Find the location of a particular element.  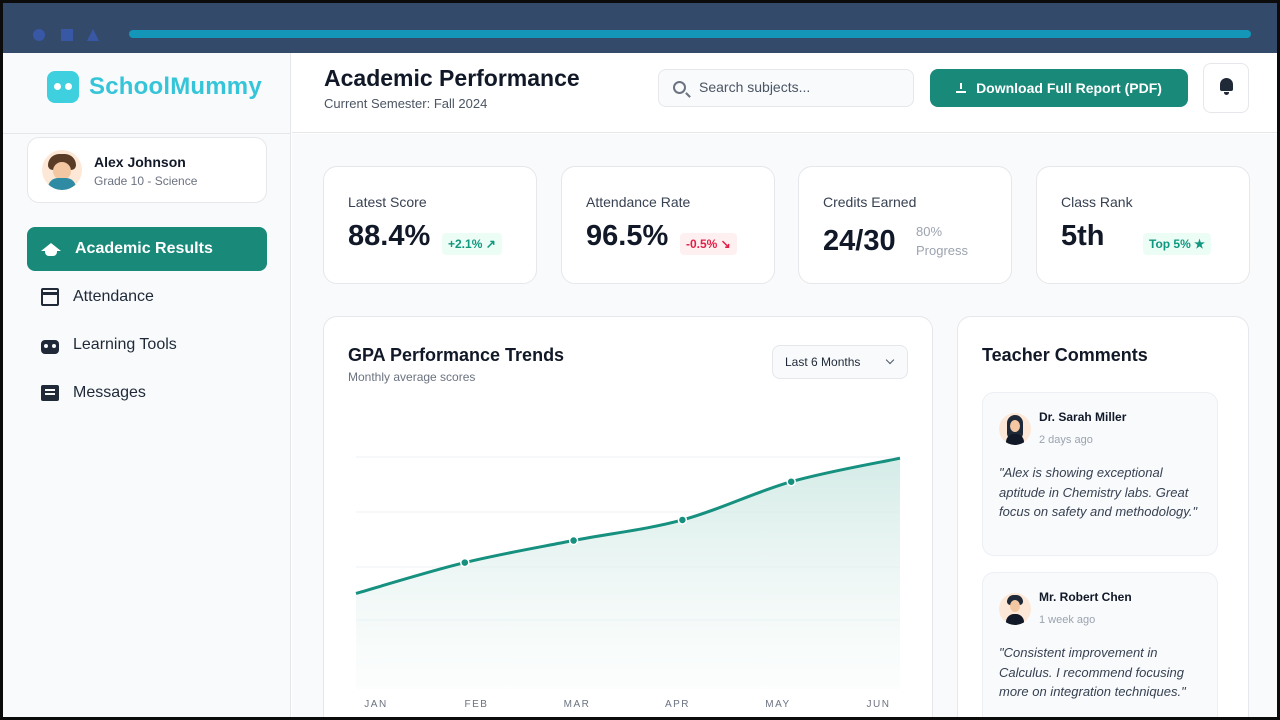

logo: SchoolMummy is located at coordinates (154, 87).